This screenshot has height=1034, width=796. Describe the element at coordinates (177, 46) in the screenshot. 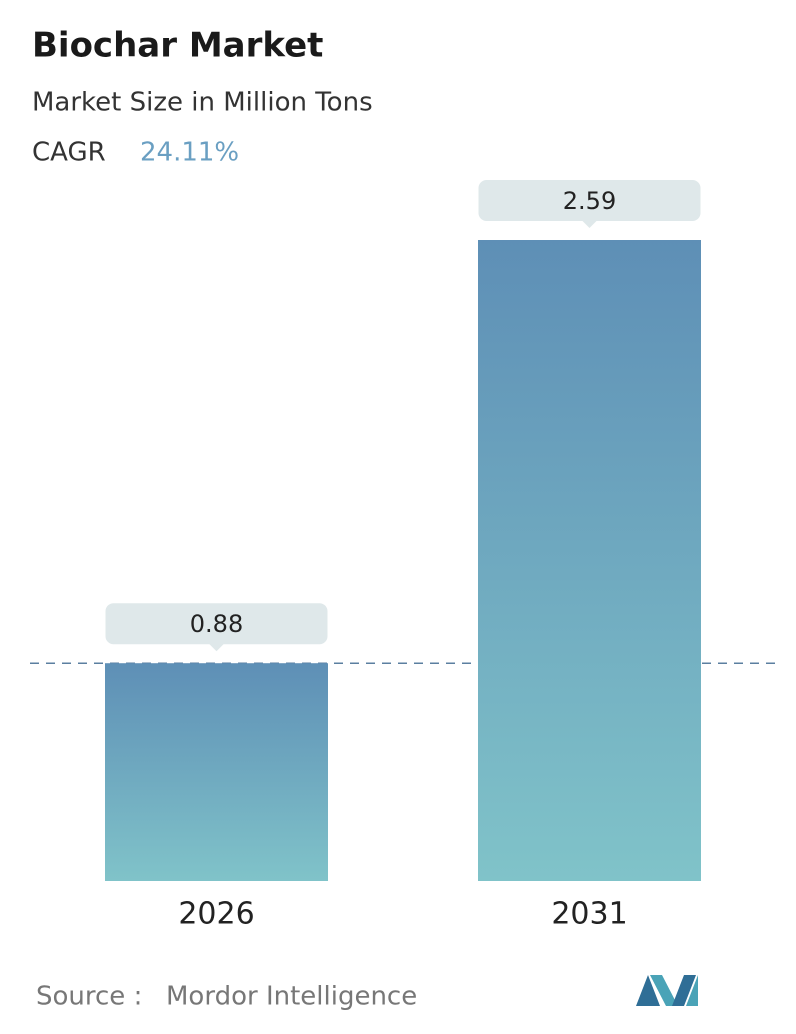

I see `chart-title: Biochar Market` at that location.